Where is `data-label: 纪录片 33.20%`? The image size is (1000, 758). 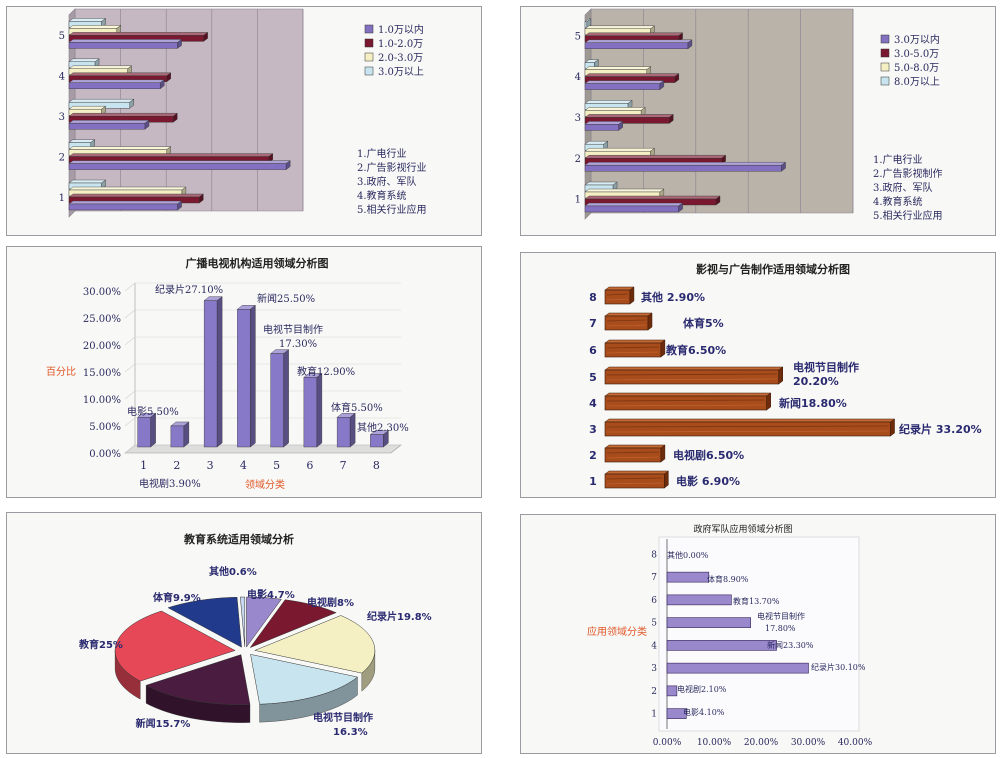 data-label: 纪录片 33.20% is located at coordinates (940, 429).